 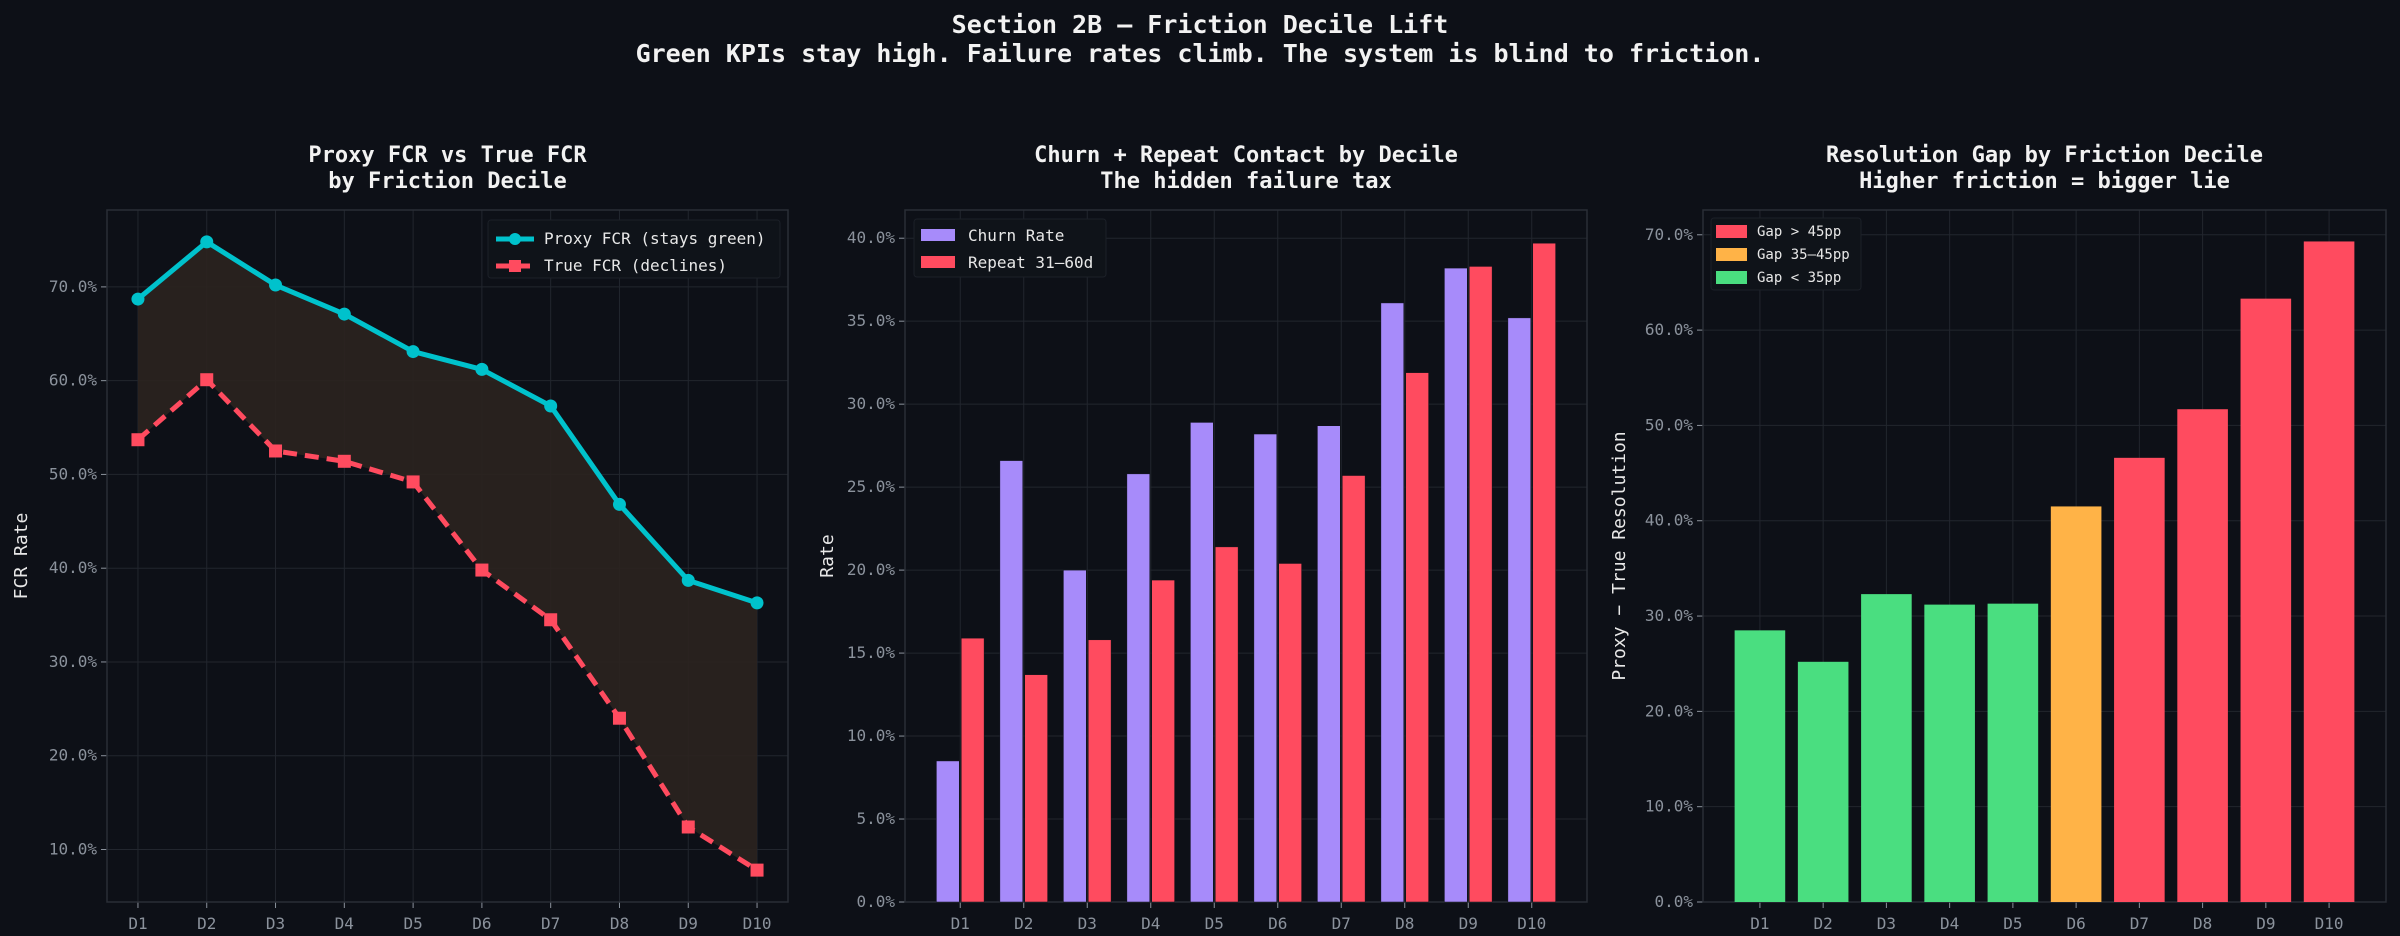 What do you see at coordinates (871, 320) in the screenshot?
I see `ytick-label: 35.0%` at bounding box center [871, 320].